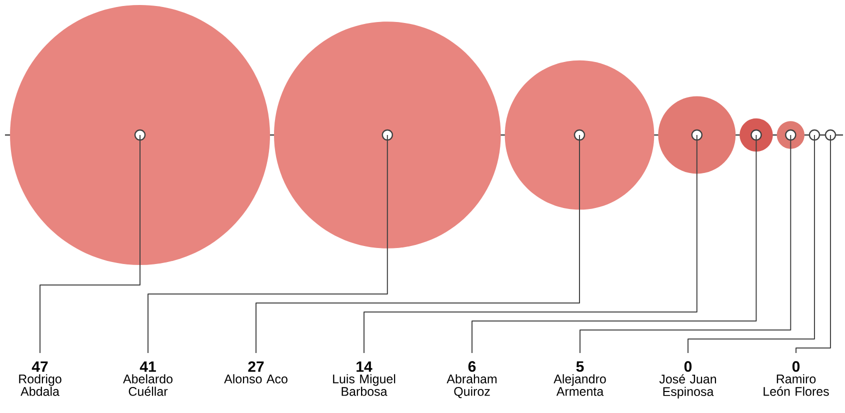 The height and width of the screenshot is (413, 845). What do you see at coordinates (40, 385) in the screenshot?
I see `category-label: Rodrigo Abdala` at bounding box center [40, 385].